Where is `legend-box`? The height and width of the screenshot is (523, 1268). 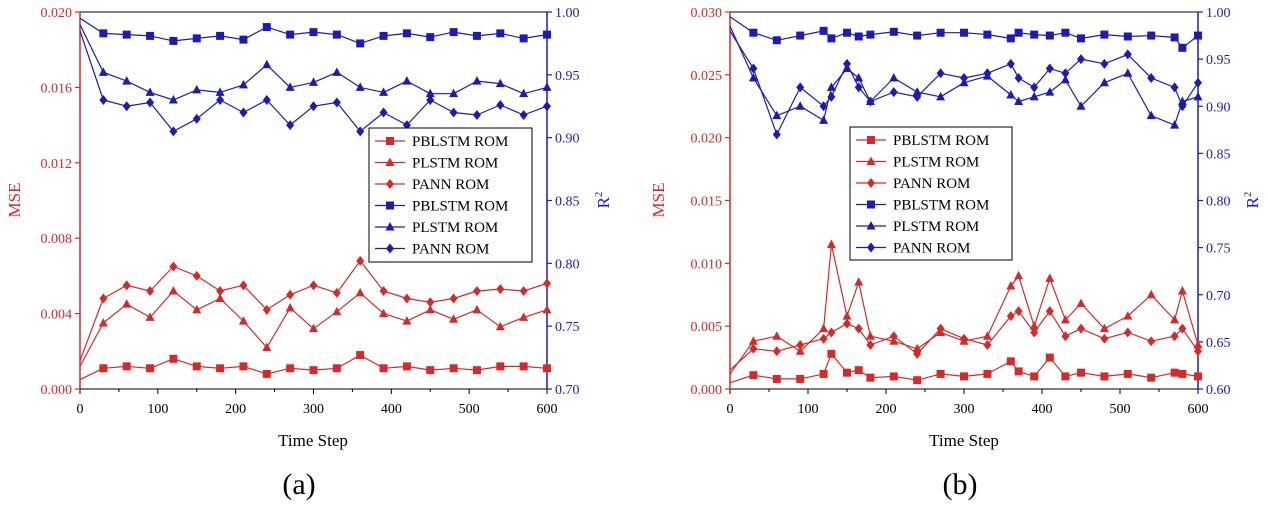
legend-box is located at coordinates (450, 195).